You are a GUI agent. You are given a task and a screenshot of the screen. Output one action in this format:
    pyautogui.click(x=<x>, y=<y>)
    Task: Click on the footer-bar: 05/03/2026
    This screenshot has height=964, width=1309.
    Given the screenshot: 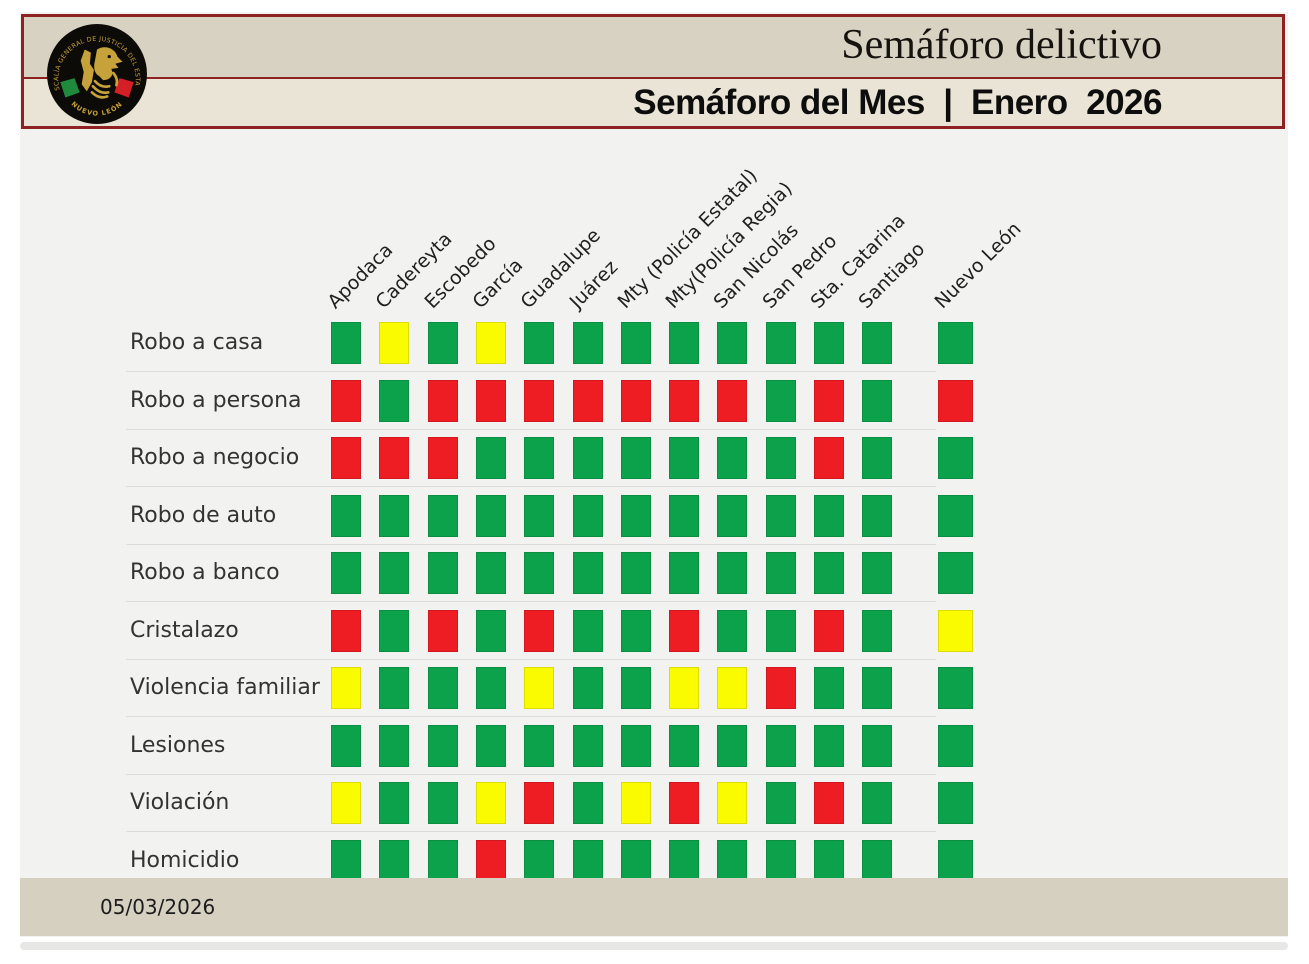 What is the action you would take?
    pyautogui.click(x=654, y=907)
    